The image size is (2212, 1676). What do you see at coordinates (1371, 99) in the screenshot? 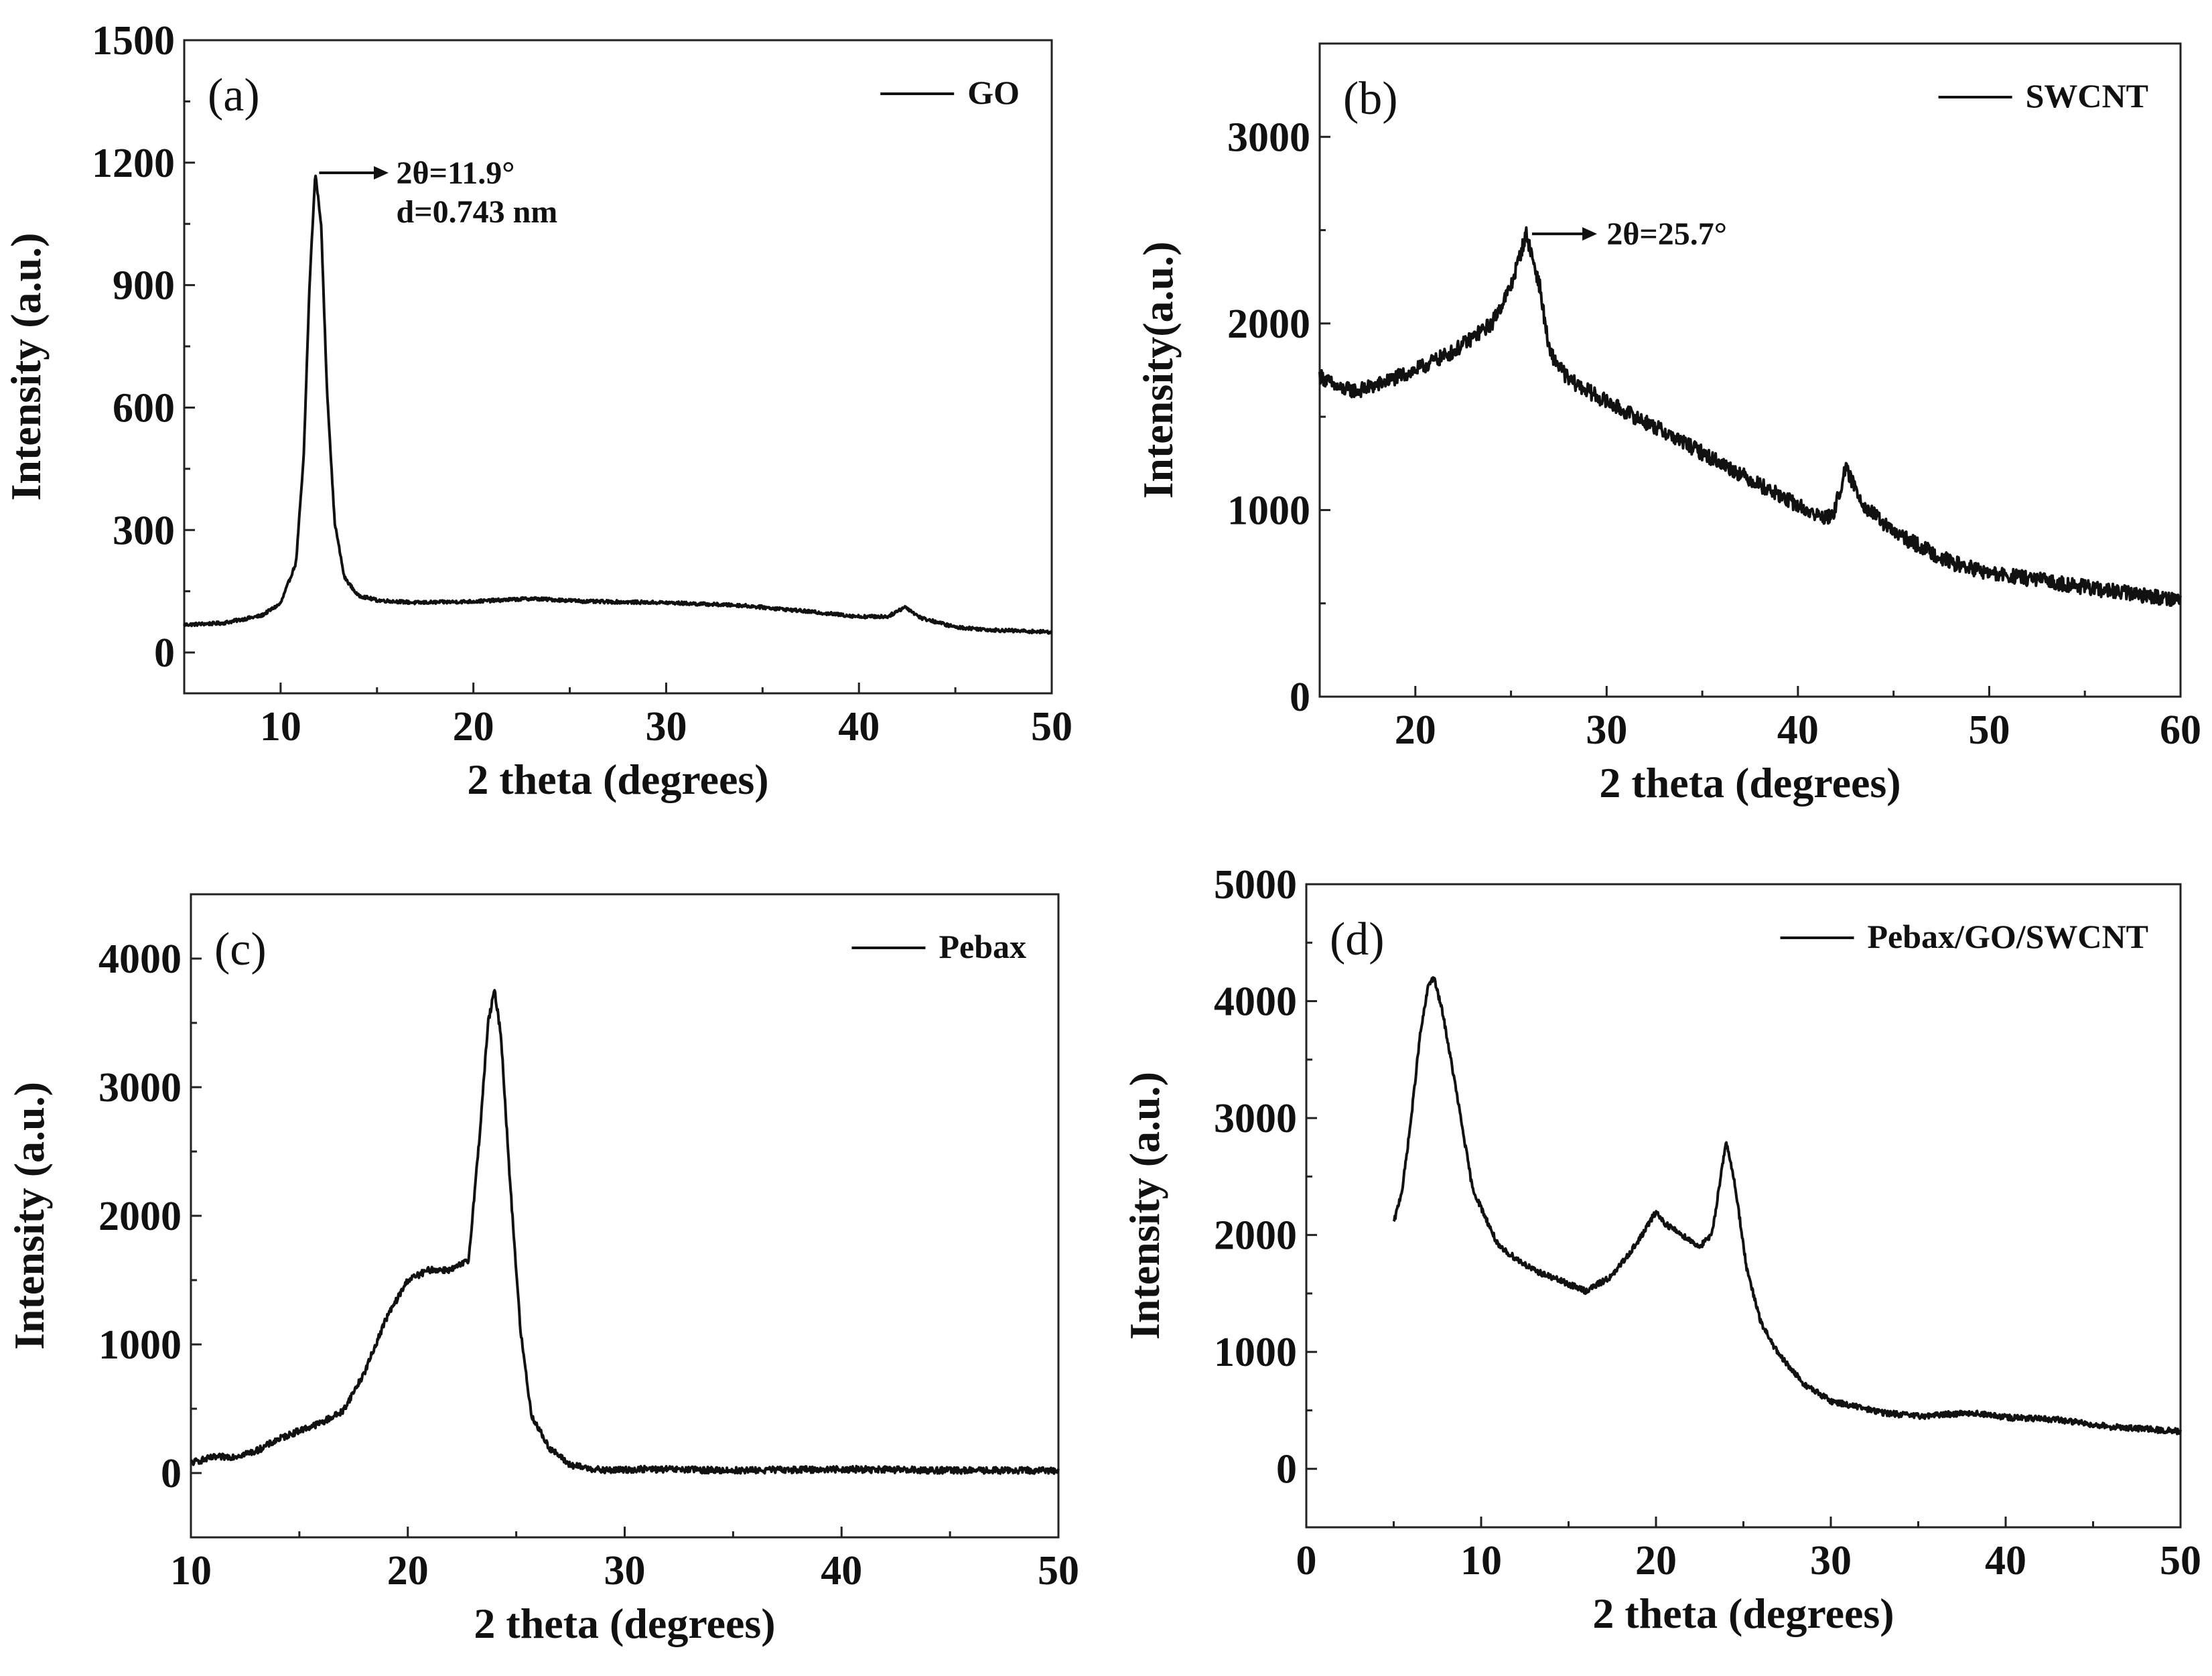
I see `panel-label: (b)` at bounding box center [1371, 99].